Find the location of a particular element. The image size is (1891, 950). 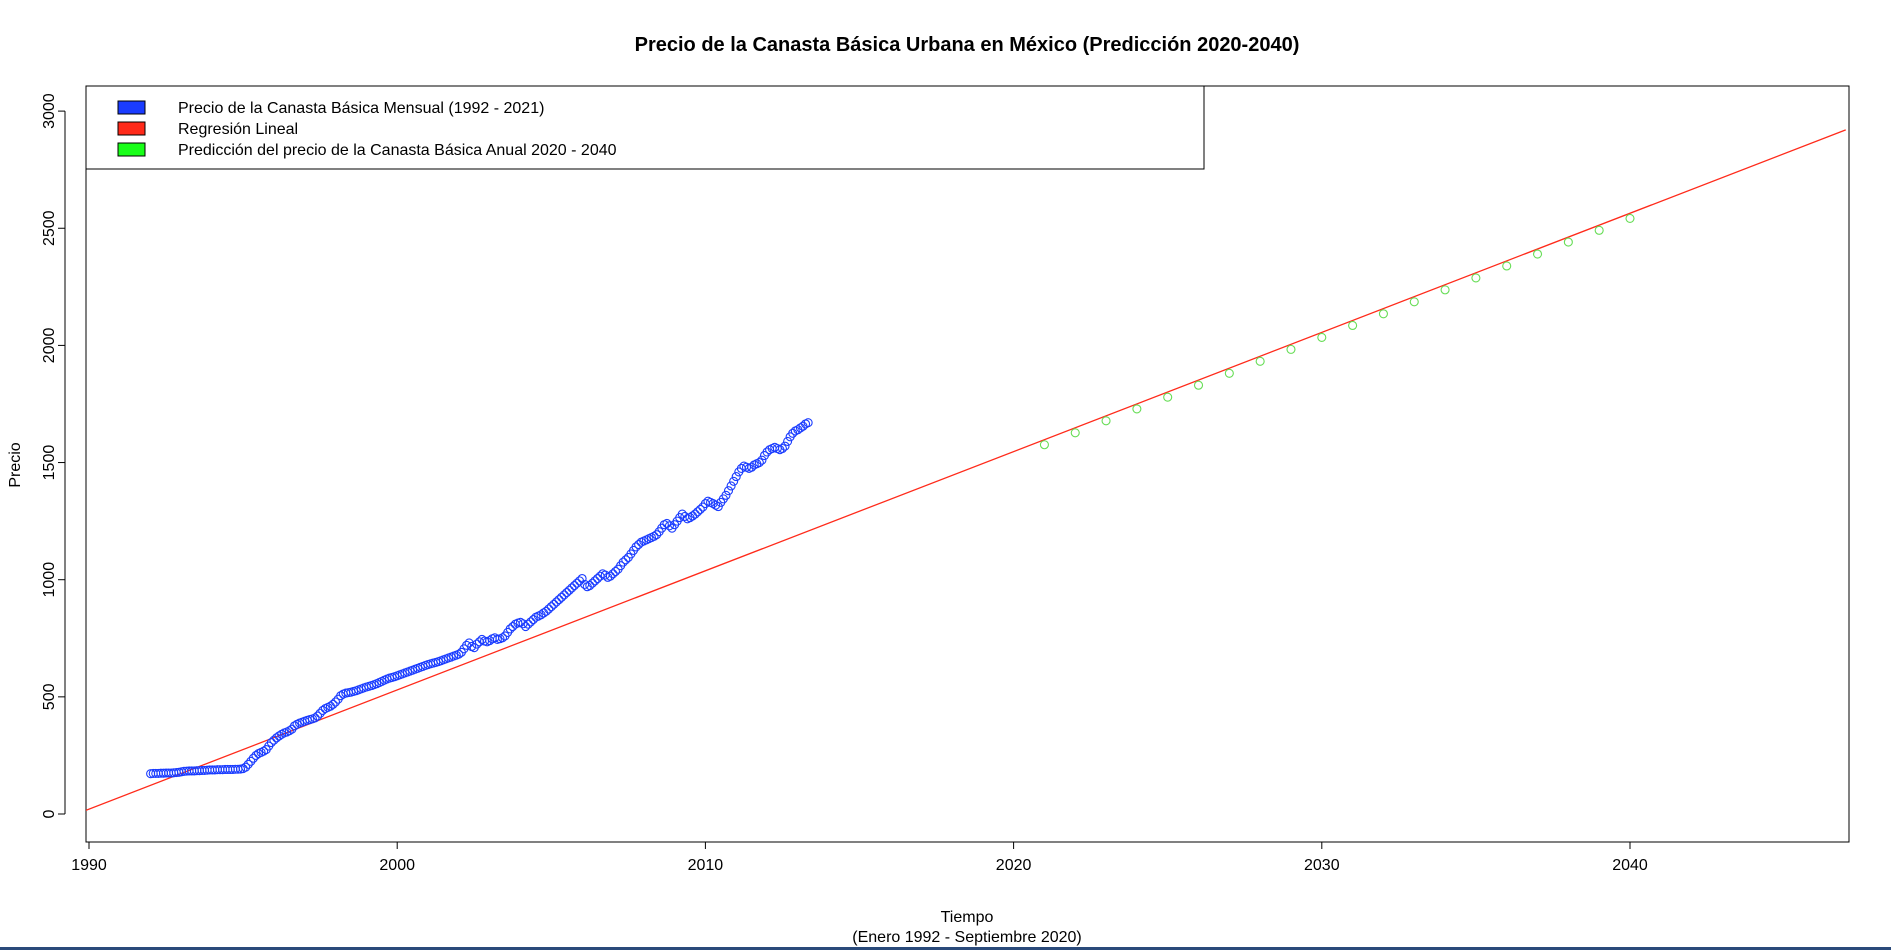

x-axis-label: Tiempo is located at coordinates (967, 917).